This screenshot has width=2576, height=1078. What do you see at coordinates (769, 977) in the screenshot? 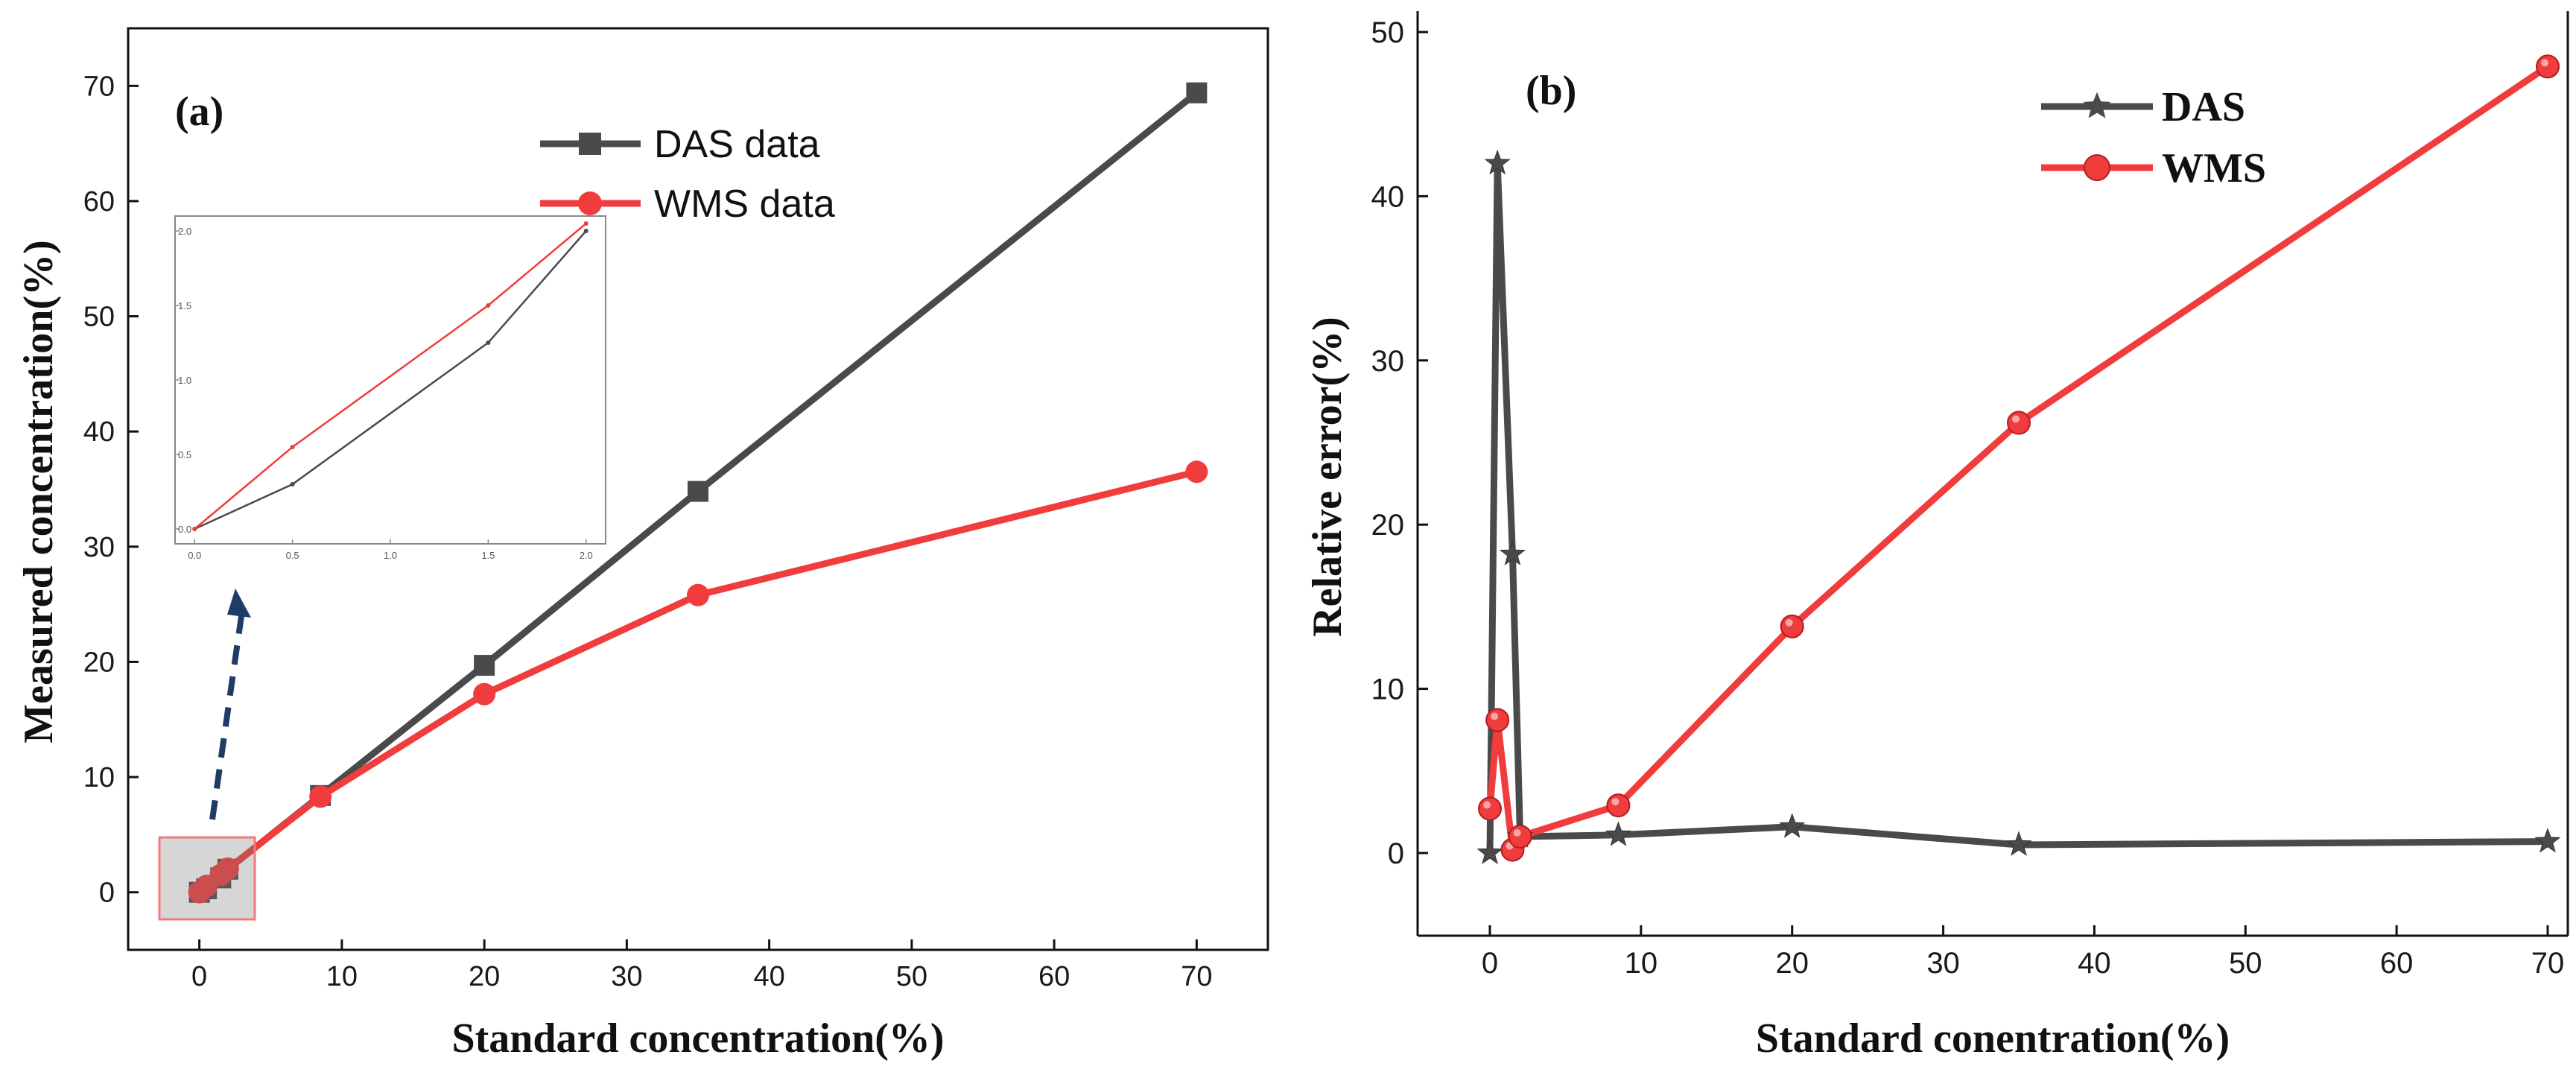
I see `a-xtick-label: 40` at bounding box center [769, 977].